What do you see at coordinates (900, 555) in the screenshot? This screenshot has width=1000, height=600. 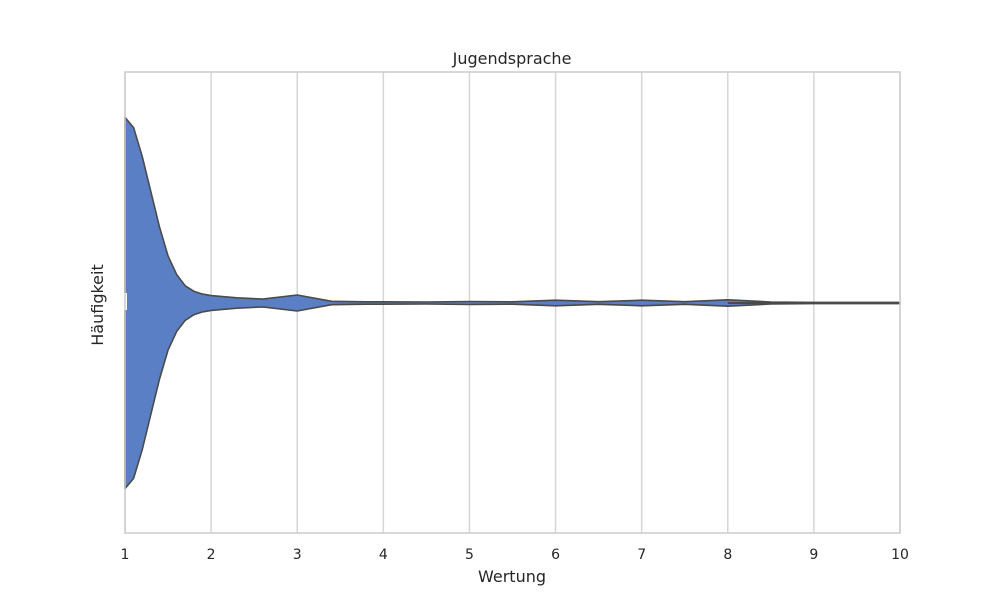 I see `x-tick-label-10: 10` at bounding box center [900, 555].